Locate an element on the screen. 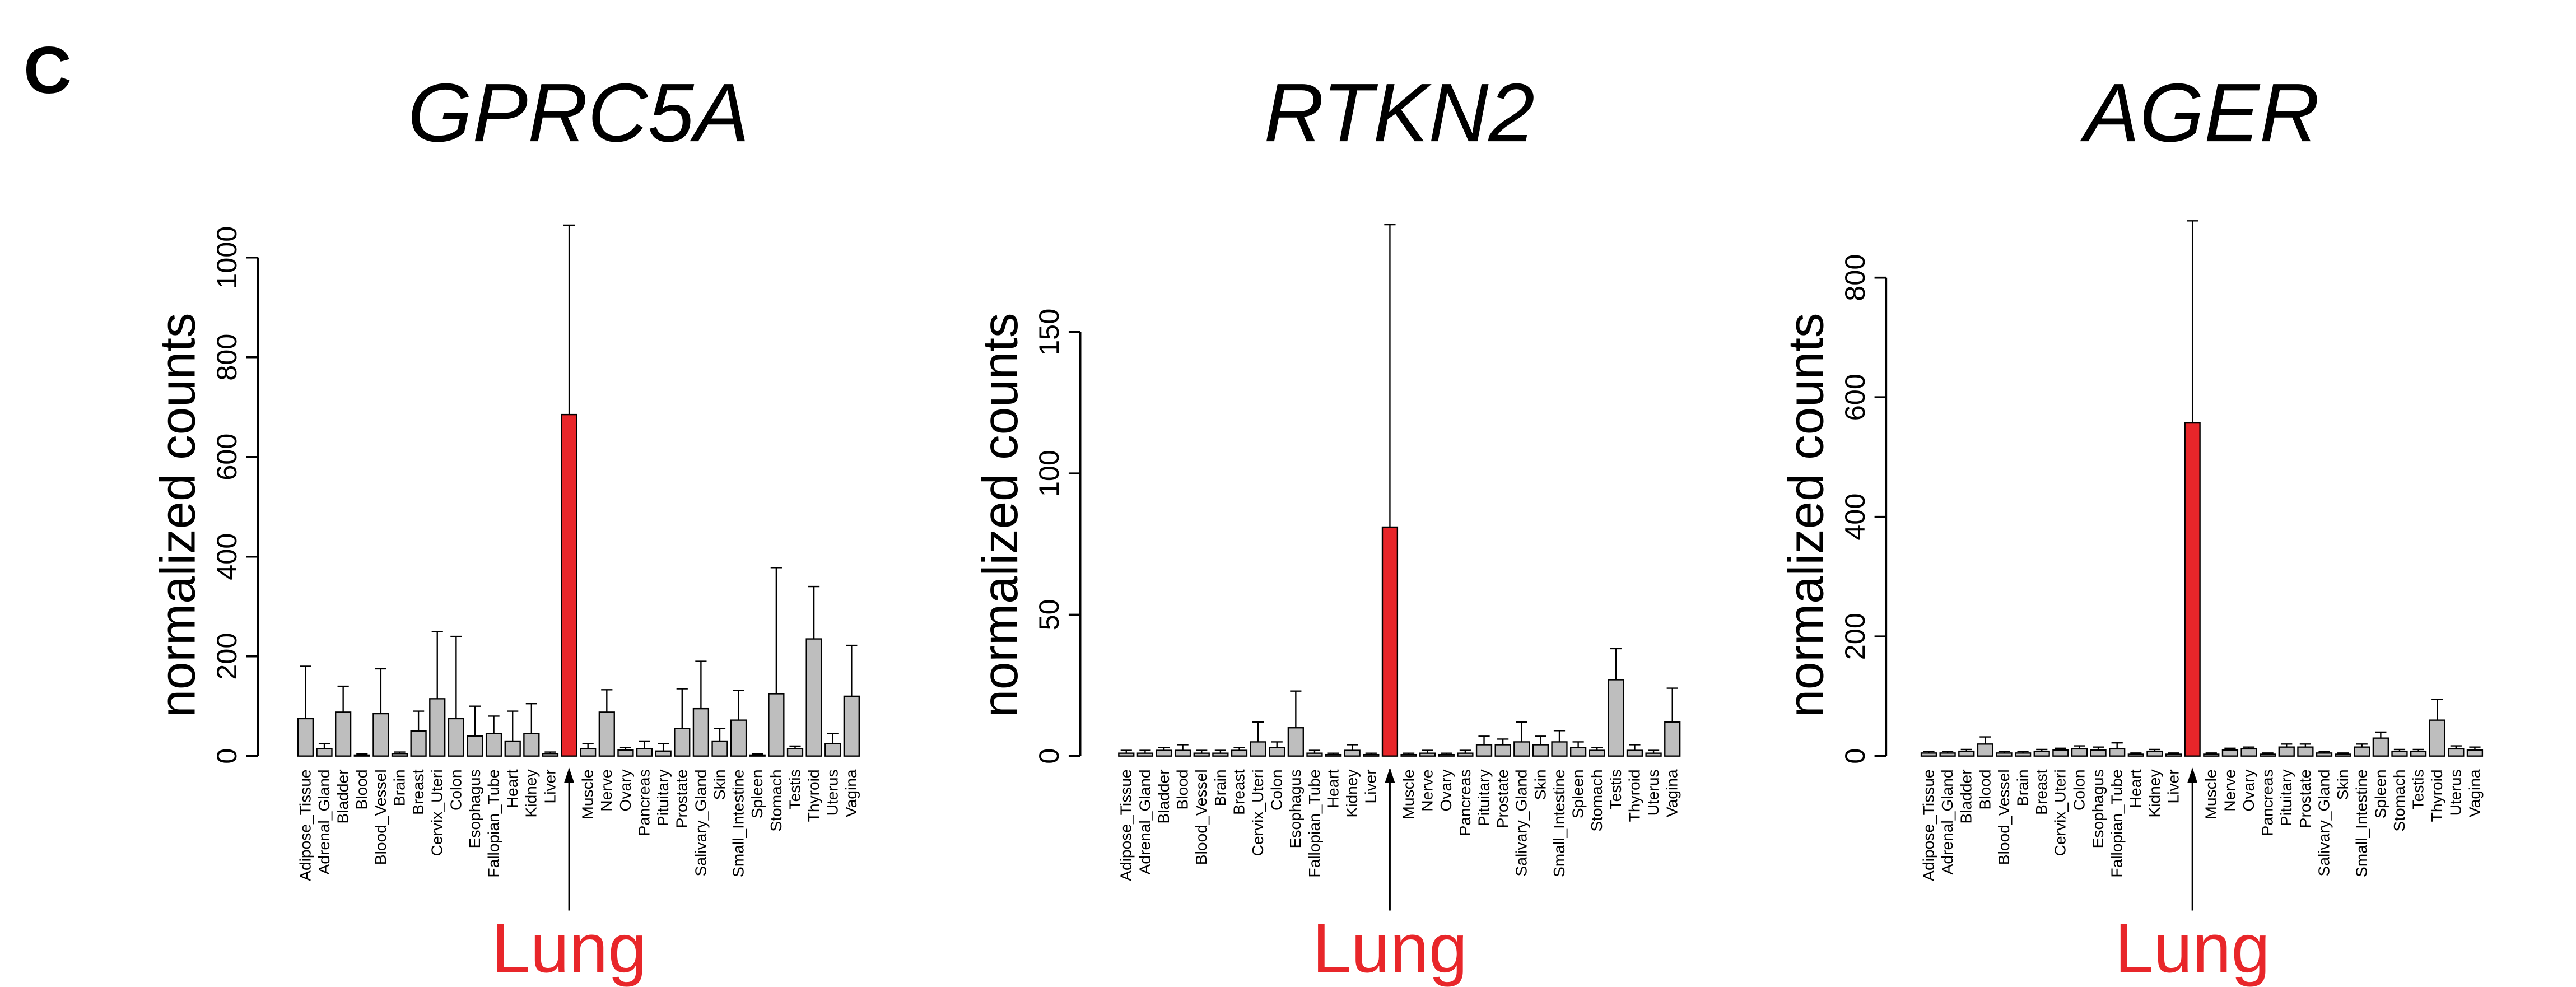 This screenshot has height=987, width=2576. y-tick-label: 800 is located at coordinates (1855, 277).